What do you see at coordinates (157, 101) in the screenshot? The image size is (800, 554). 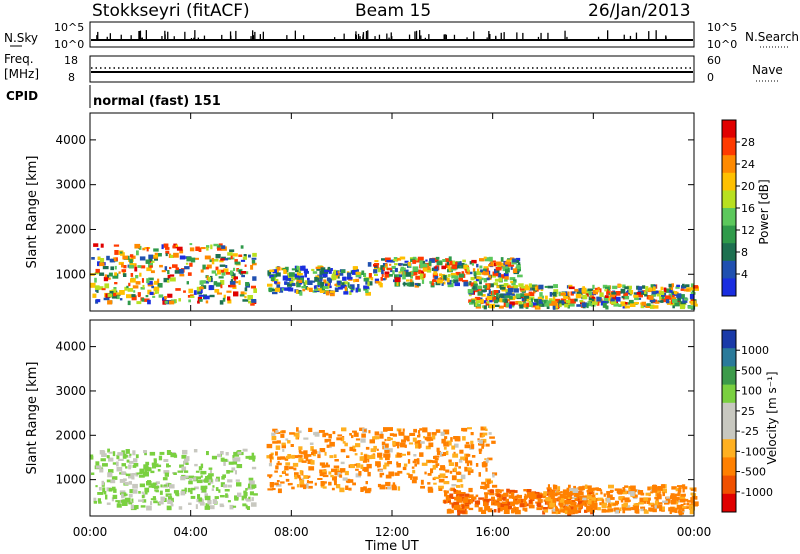 I see `cpid-mode-text: normal (fast) 151` at bounding box center [157, 101].